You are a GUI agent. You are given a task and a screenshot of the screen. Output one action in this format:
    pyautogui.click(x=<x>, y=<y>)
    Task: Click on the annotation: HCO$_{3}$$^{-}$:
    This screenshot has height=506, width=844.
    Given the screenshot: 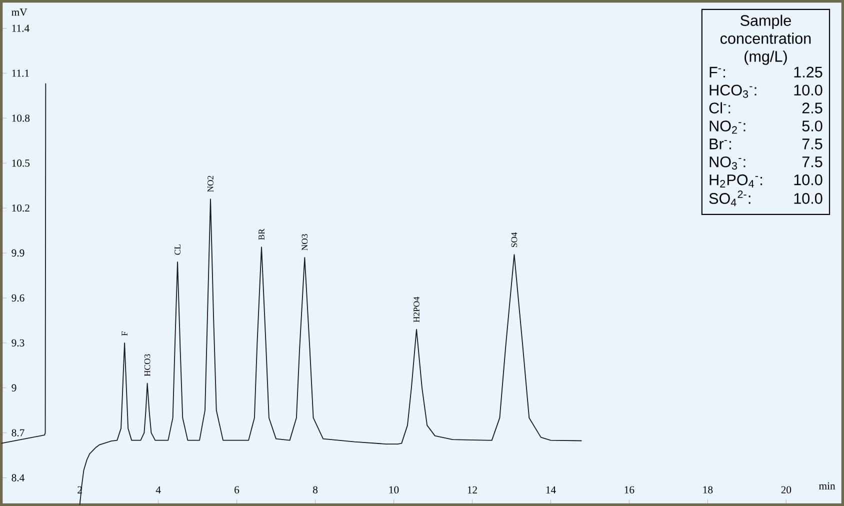 What is the action you would take?
    pyautogui.click(x=733, y=91)
    